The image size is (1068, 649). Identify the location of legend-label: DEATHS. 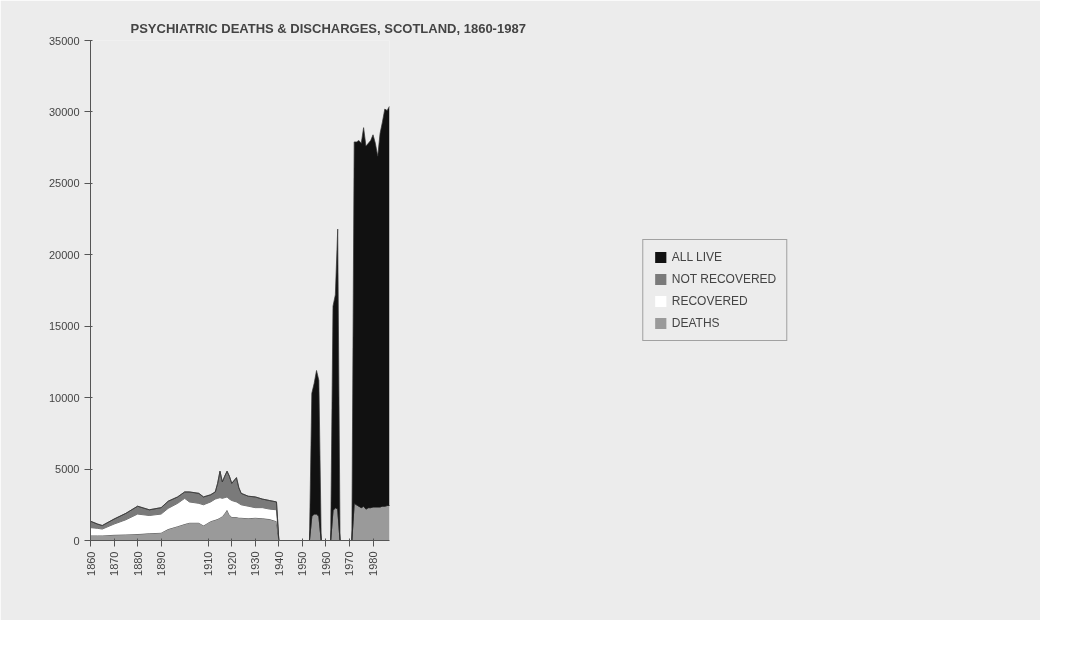
(695, 323).